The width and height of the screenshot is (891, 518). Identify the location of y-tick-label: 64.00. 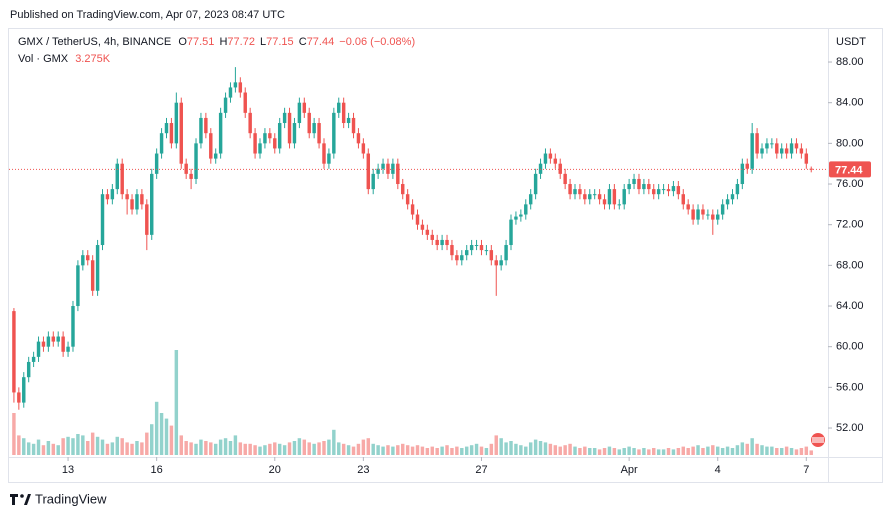
(850, 306).